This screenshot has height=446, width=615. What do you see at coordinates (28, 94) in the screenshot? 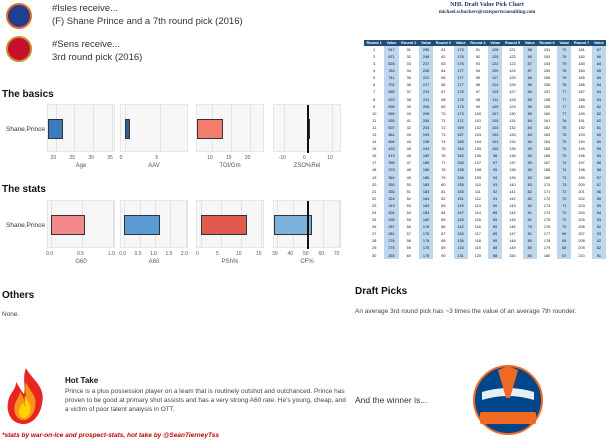
I see `basics-section-title: The basics` at bounding box center [28, 94].